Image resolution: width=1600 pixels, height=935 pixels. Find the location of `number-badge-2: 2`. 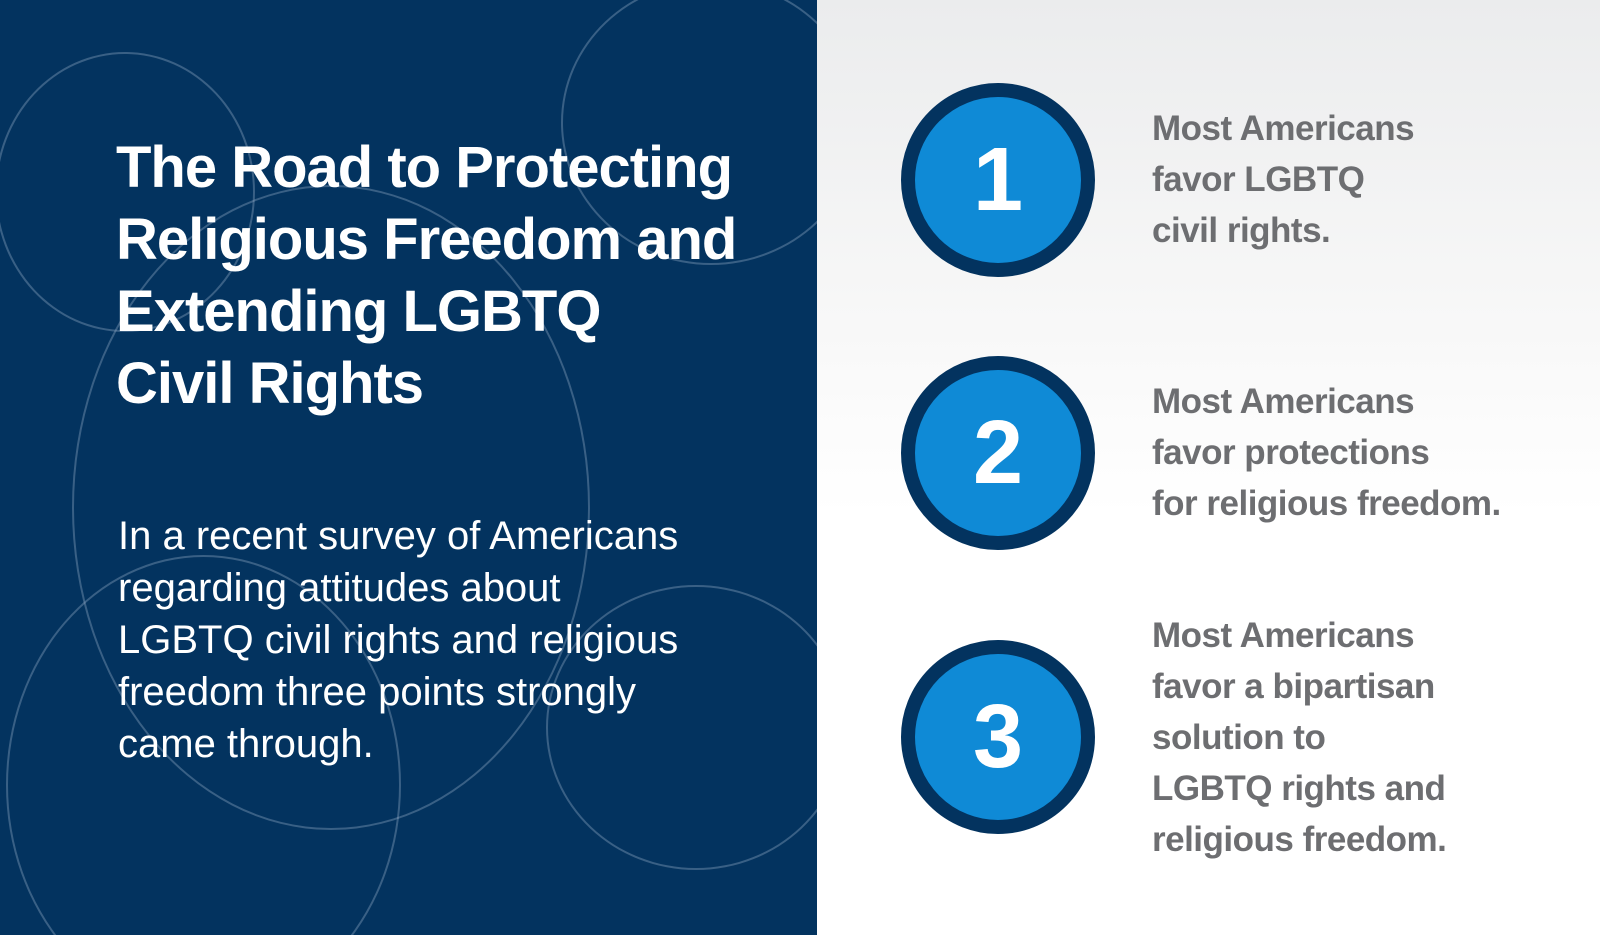

number-badge-2: 2 is located at coordinates (998, 453).